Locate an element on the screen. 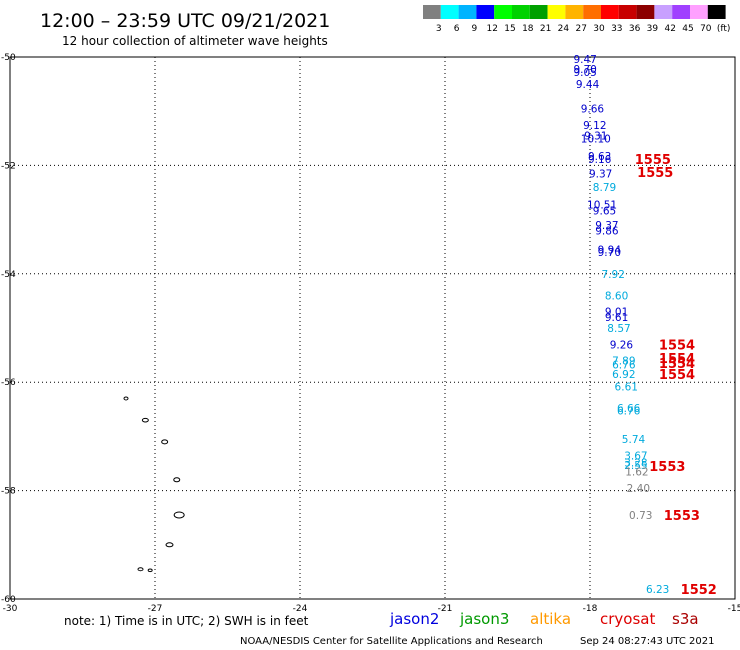  wave-height-label: 9.94 is located at coordinates (610, 250).